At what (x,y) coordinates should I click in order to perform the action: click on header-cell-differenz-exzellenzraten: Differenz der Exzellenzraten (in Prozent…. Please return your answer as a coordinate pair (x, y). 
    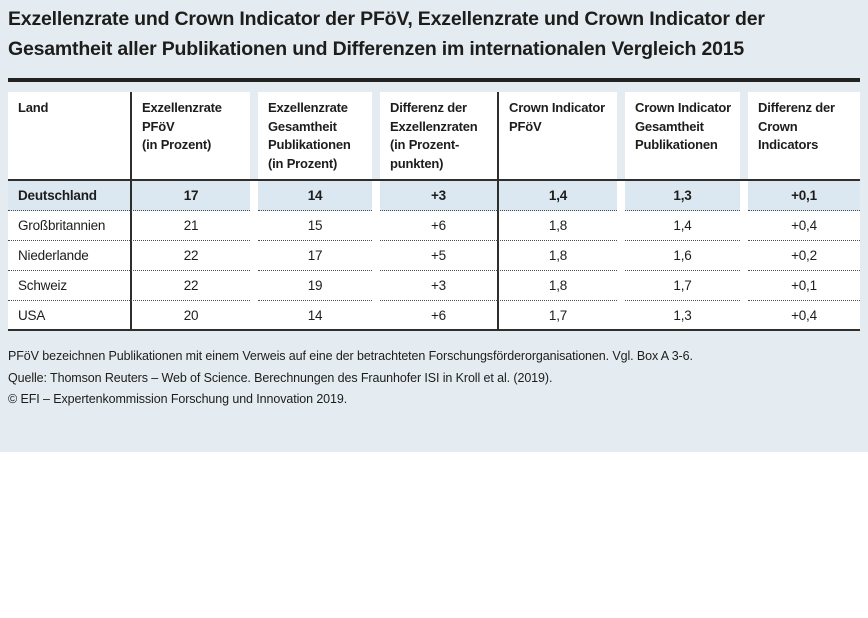
    Looking at the image, I should click on (438, 135).